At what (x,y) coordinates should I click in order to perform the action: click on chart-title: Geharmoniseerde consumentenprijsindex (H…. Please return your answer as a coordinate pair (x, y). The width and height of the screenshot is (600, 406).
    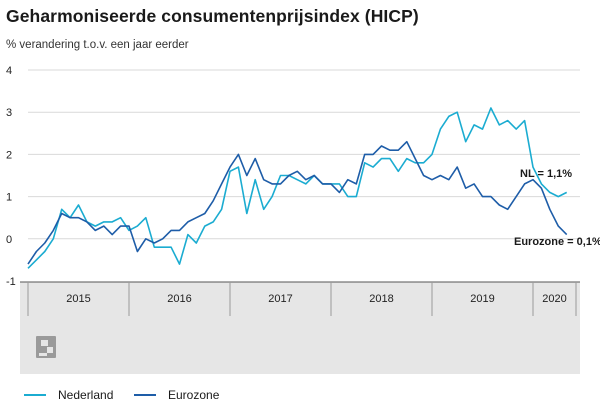
    Looking at the image, I should click on (212, 16).